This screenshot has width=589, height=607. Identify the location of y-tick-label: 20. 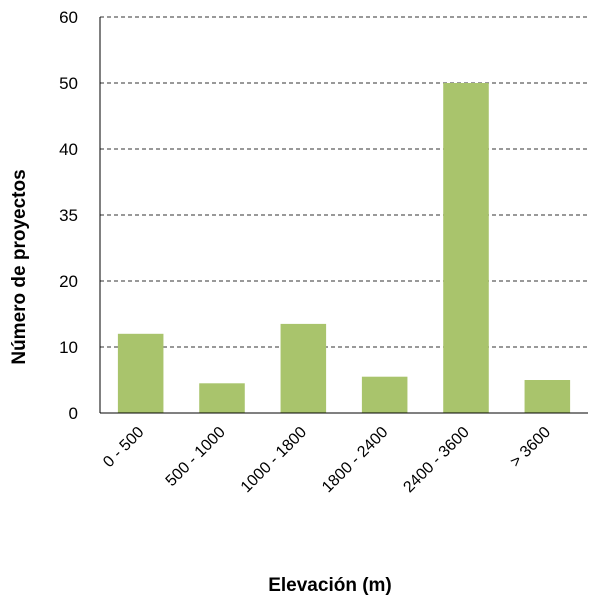
(68, 281).